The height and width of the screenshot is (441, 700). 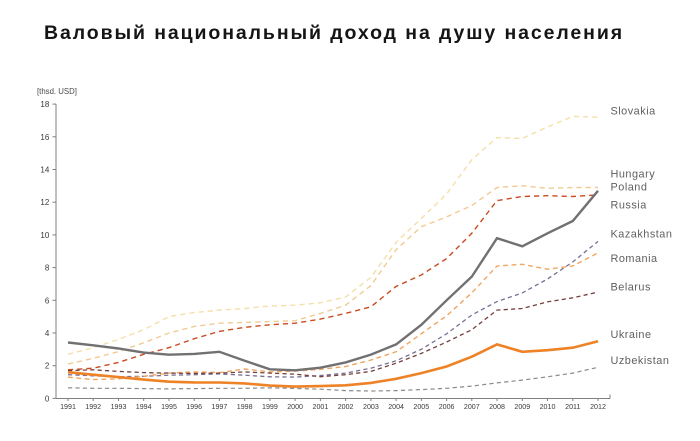 I want to click on svg-text: Poland, so click(x=629, y=188).